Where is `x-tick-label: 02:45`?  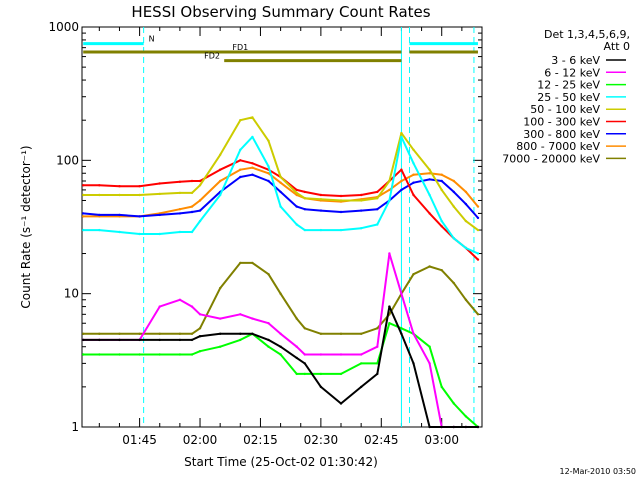
x-tick-label: 02:45 is located at coordinates (381, 440).